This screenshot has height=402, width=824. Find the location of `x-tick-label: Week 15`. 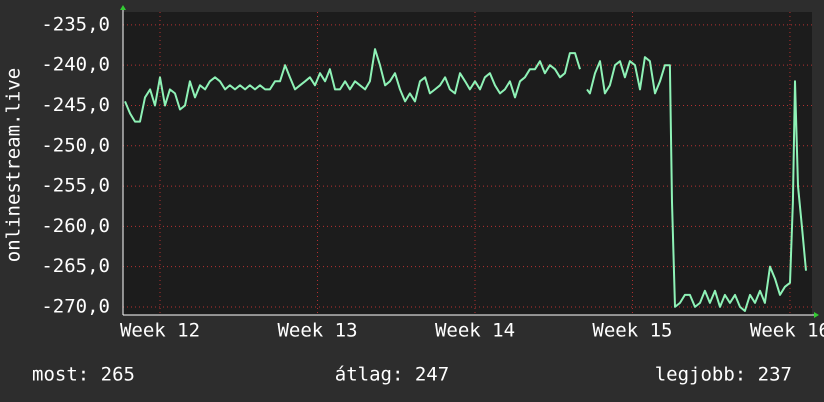

x-tick-label: Week 15 is located at coordinates (632, 331).